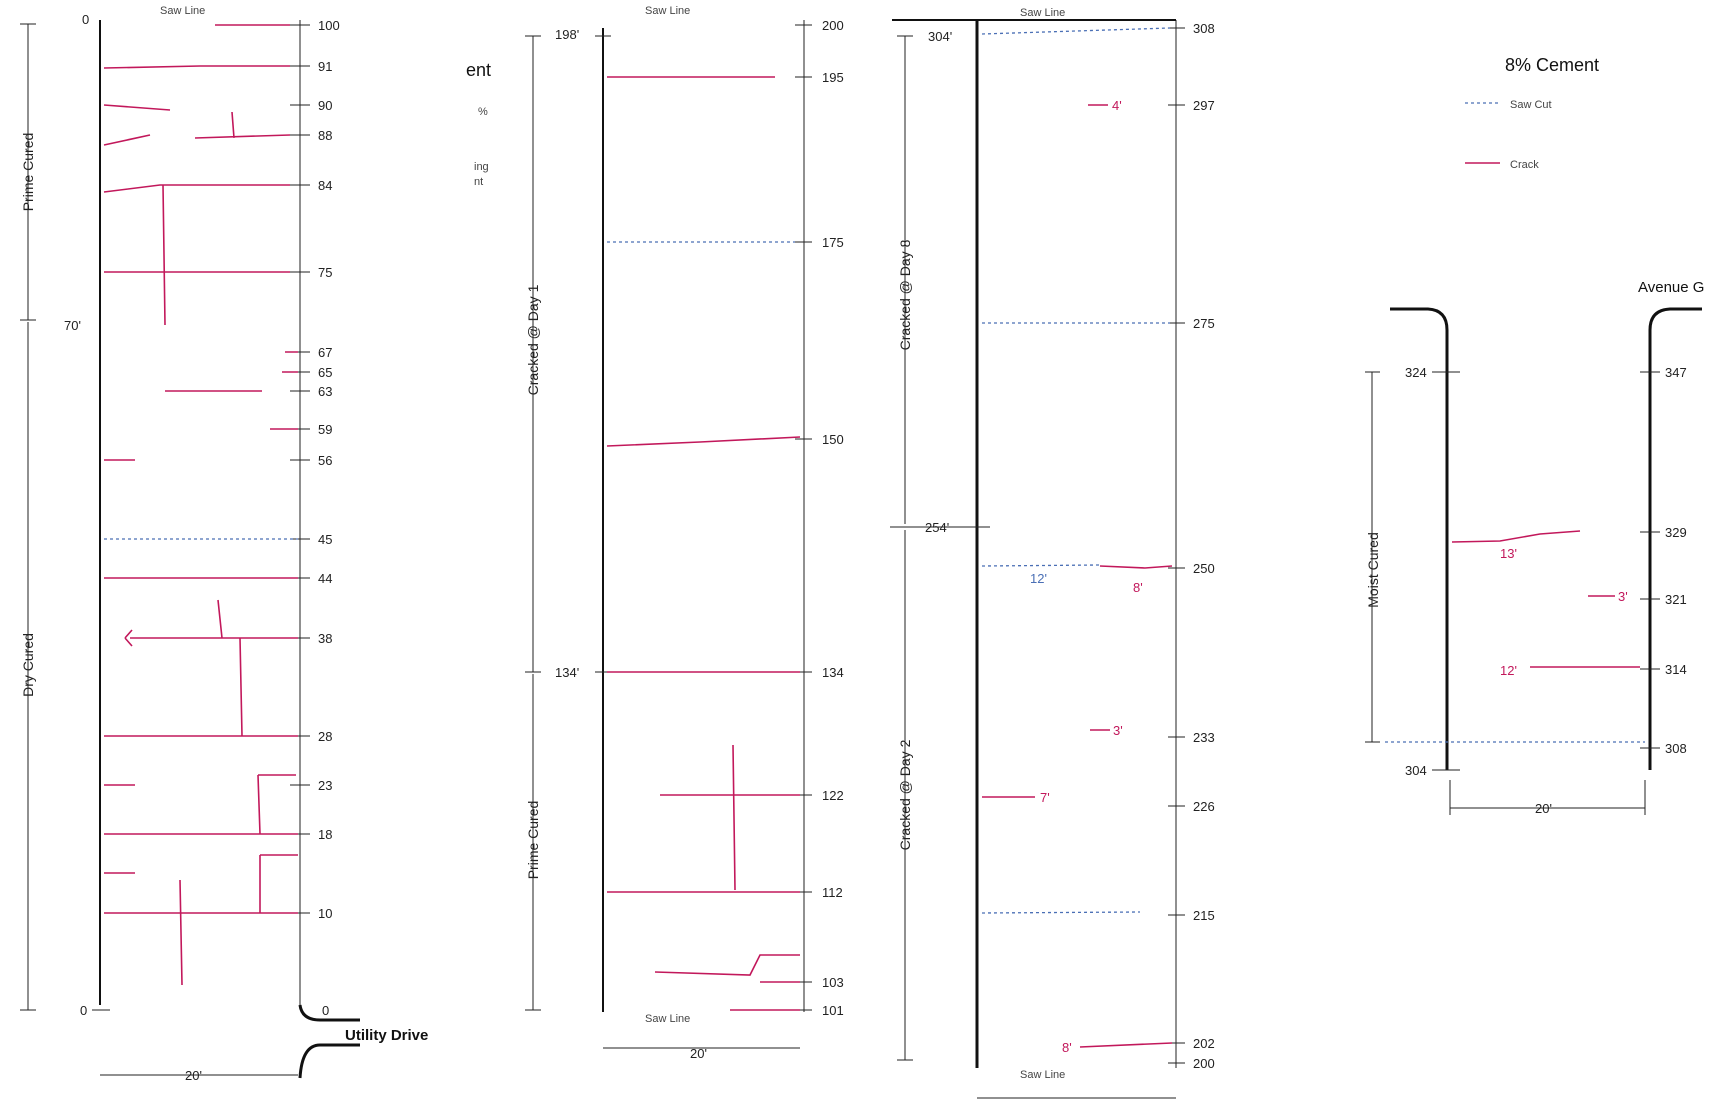 This screenshot has width=1732, height=1102. Describe the element at coordinates (1676, 599) in the screenshot. I see `station-label: 321` at that location.